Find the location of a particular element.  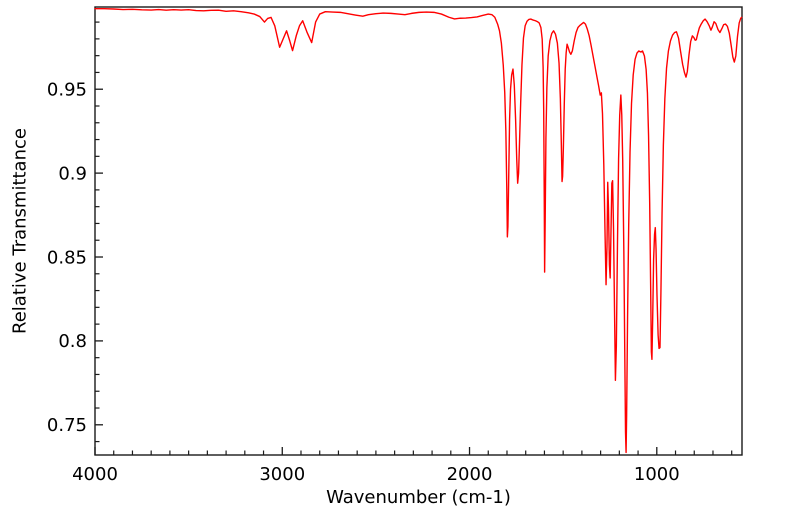

y-tick-label: 0.75 is located at coordinates (67, 425).